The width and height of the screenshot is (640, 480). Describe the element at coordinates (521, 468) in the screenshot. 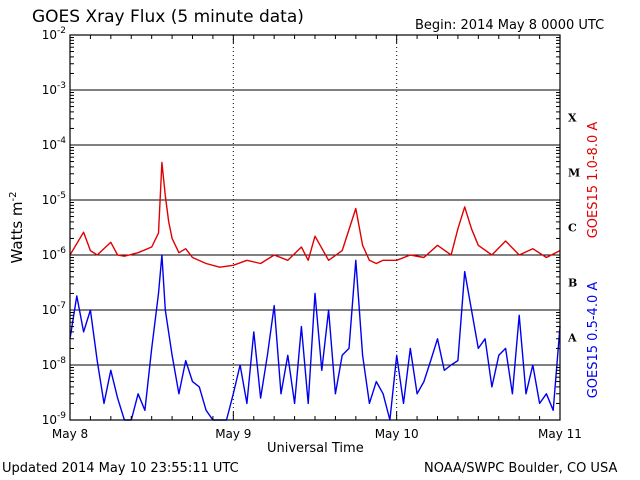

I see `credit-label: NOAA/SWPC Boulder, CO USA` at that location.